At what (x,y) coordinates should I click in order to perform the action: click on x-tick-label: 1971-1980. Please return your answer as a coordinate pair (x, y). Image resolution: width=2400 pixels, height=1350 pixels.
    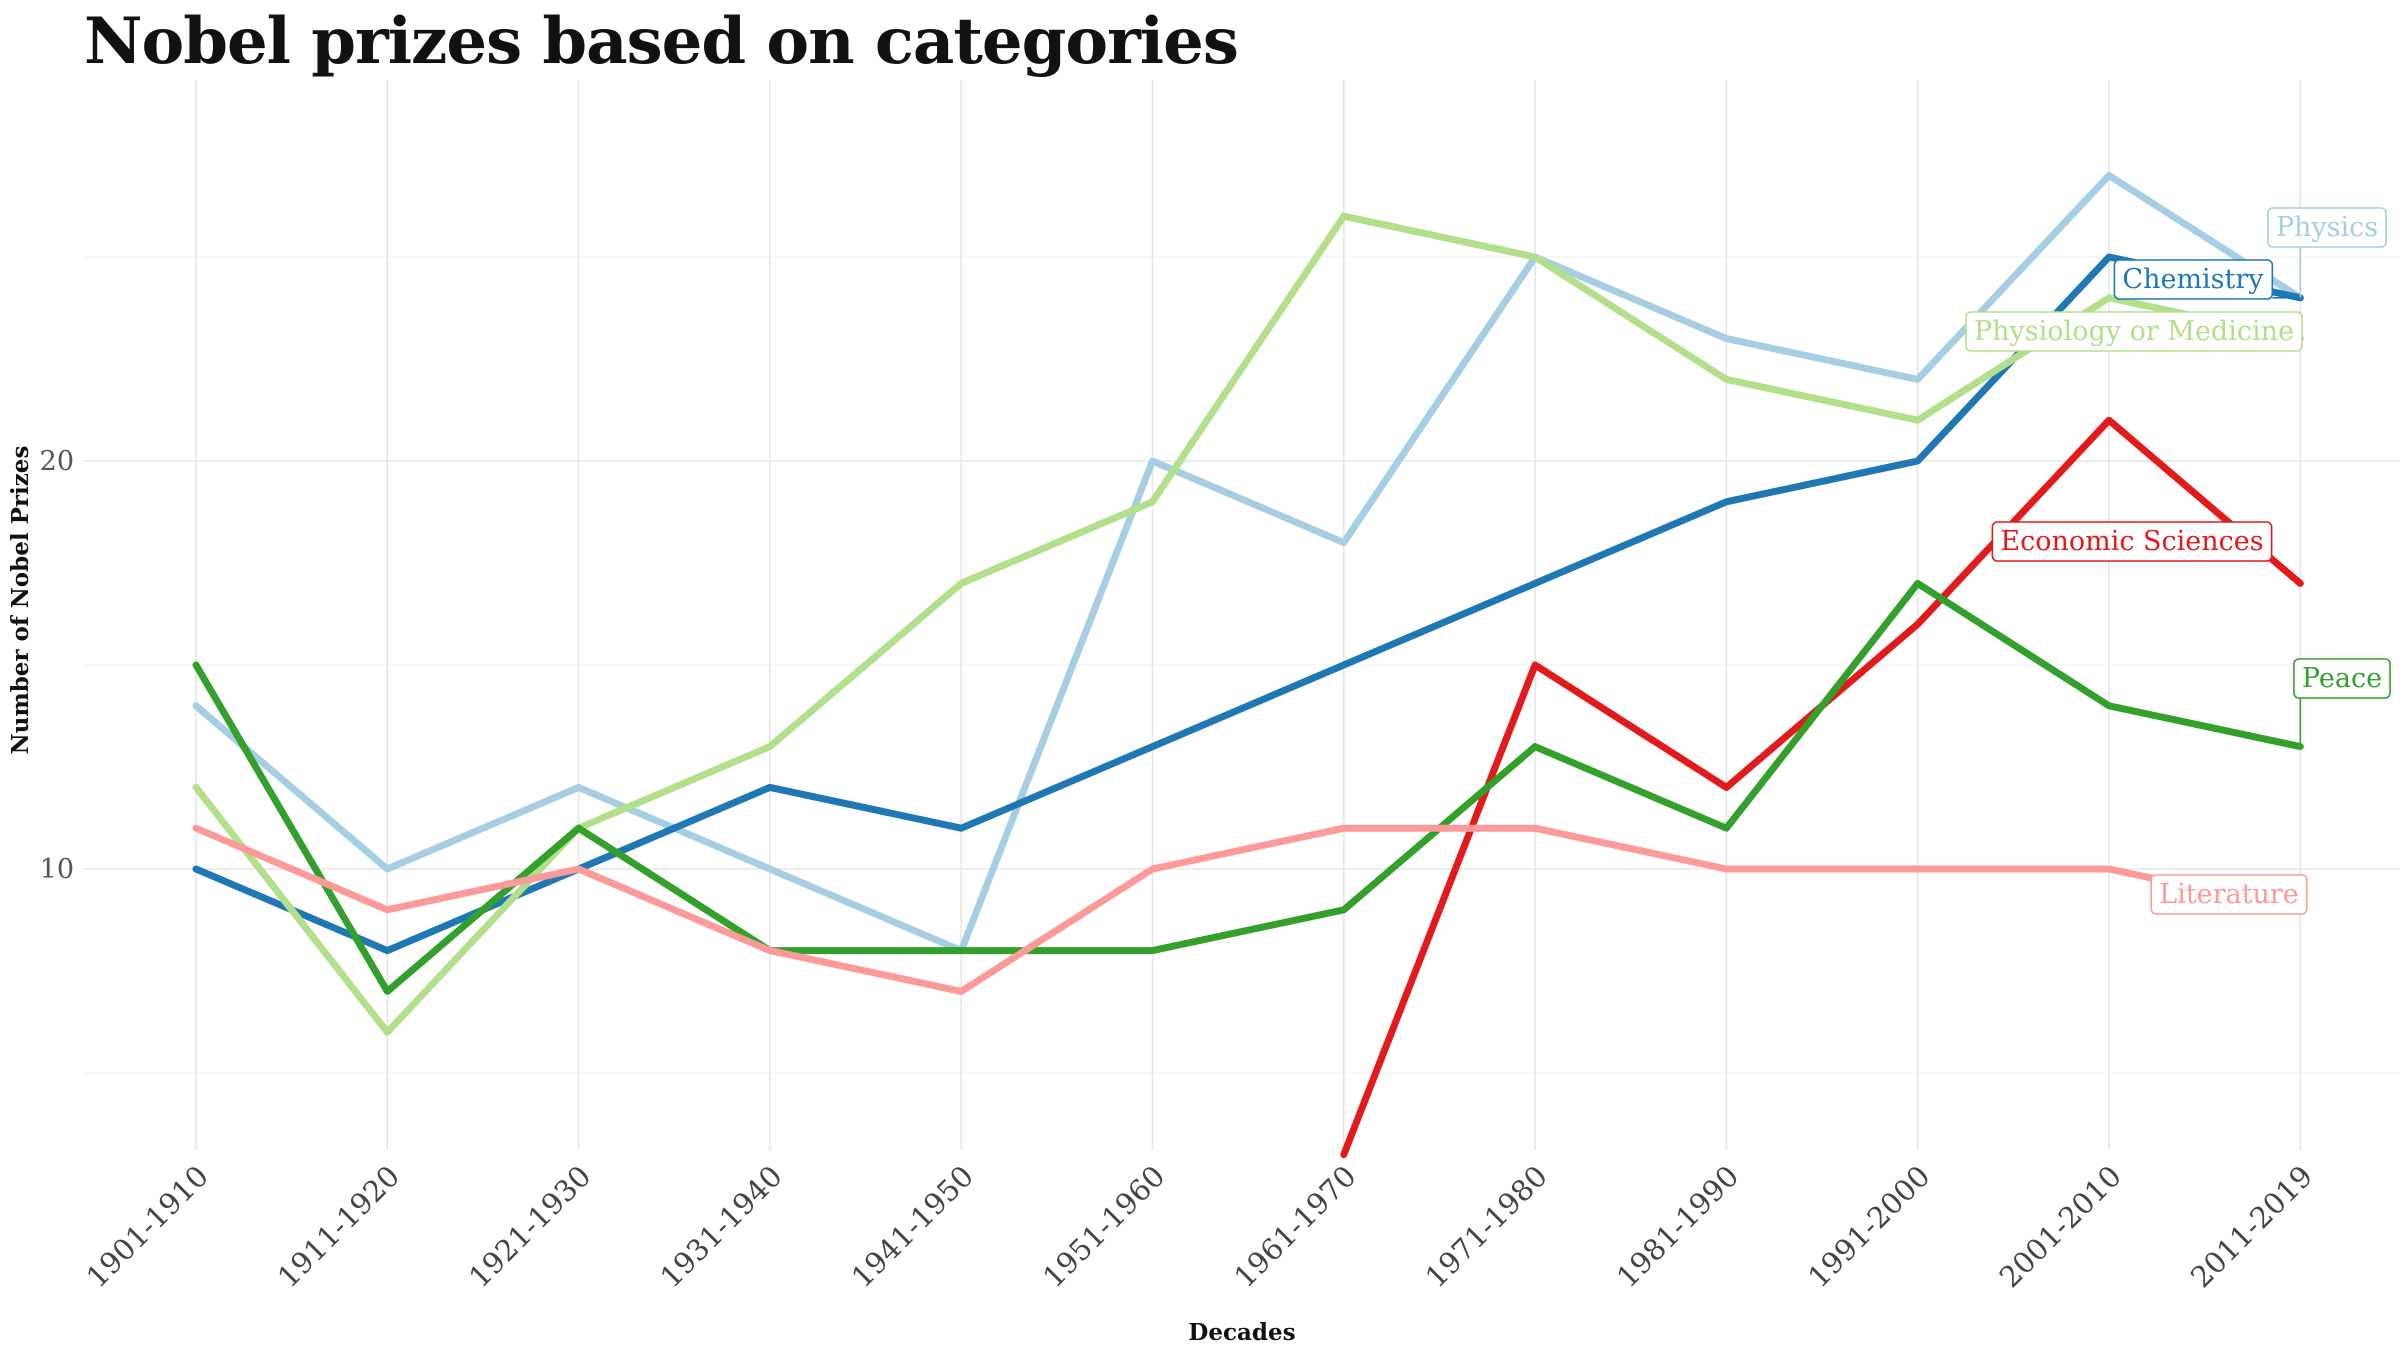
    Looking at the image, I should click on (1486, 1226).